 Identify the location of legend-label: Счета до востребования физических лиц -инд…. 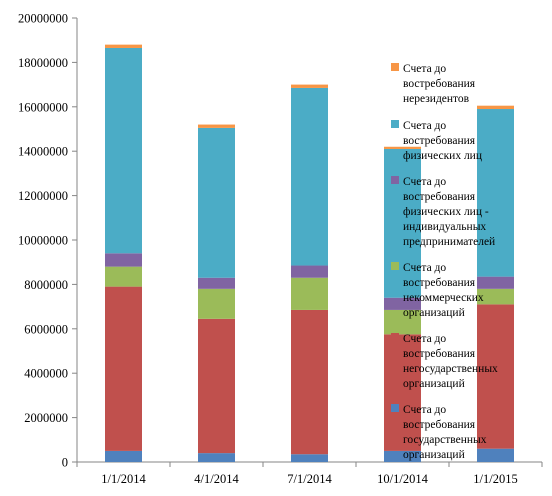
(449, 212).